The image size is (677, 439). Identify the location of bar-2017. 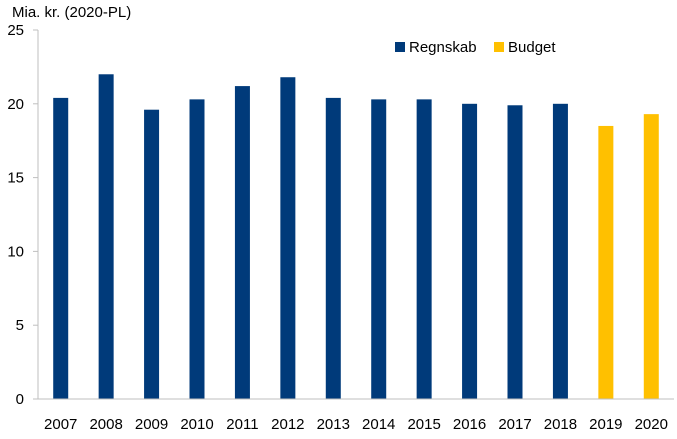
(515, 252).